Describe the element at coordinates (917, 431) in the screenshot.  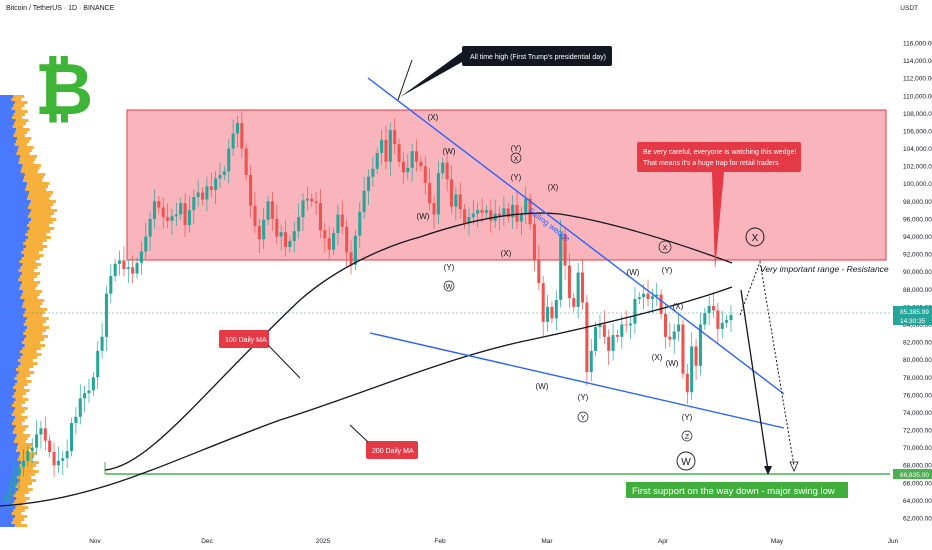
I see `y-tick-label: 72,000.00` at that location.